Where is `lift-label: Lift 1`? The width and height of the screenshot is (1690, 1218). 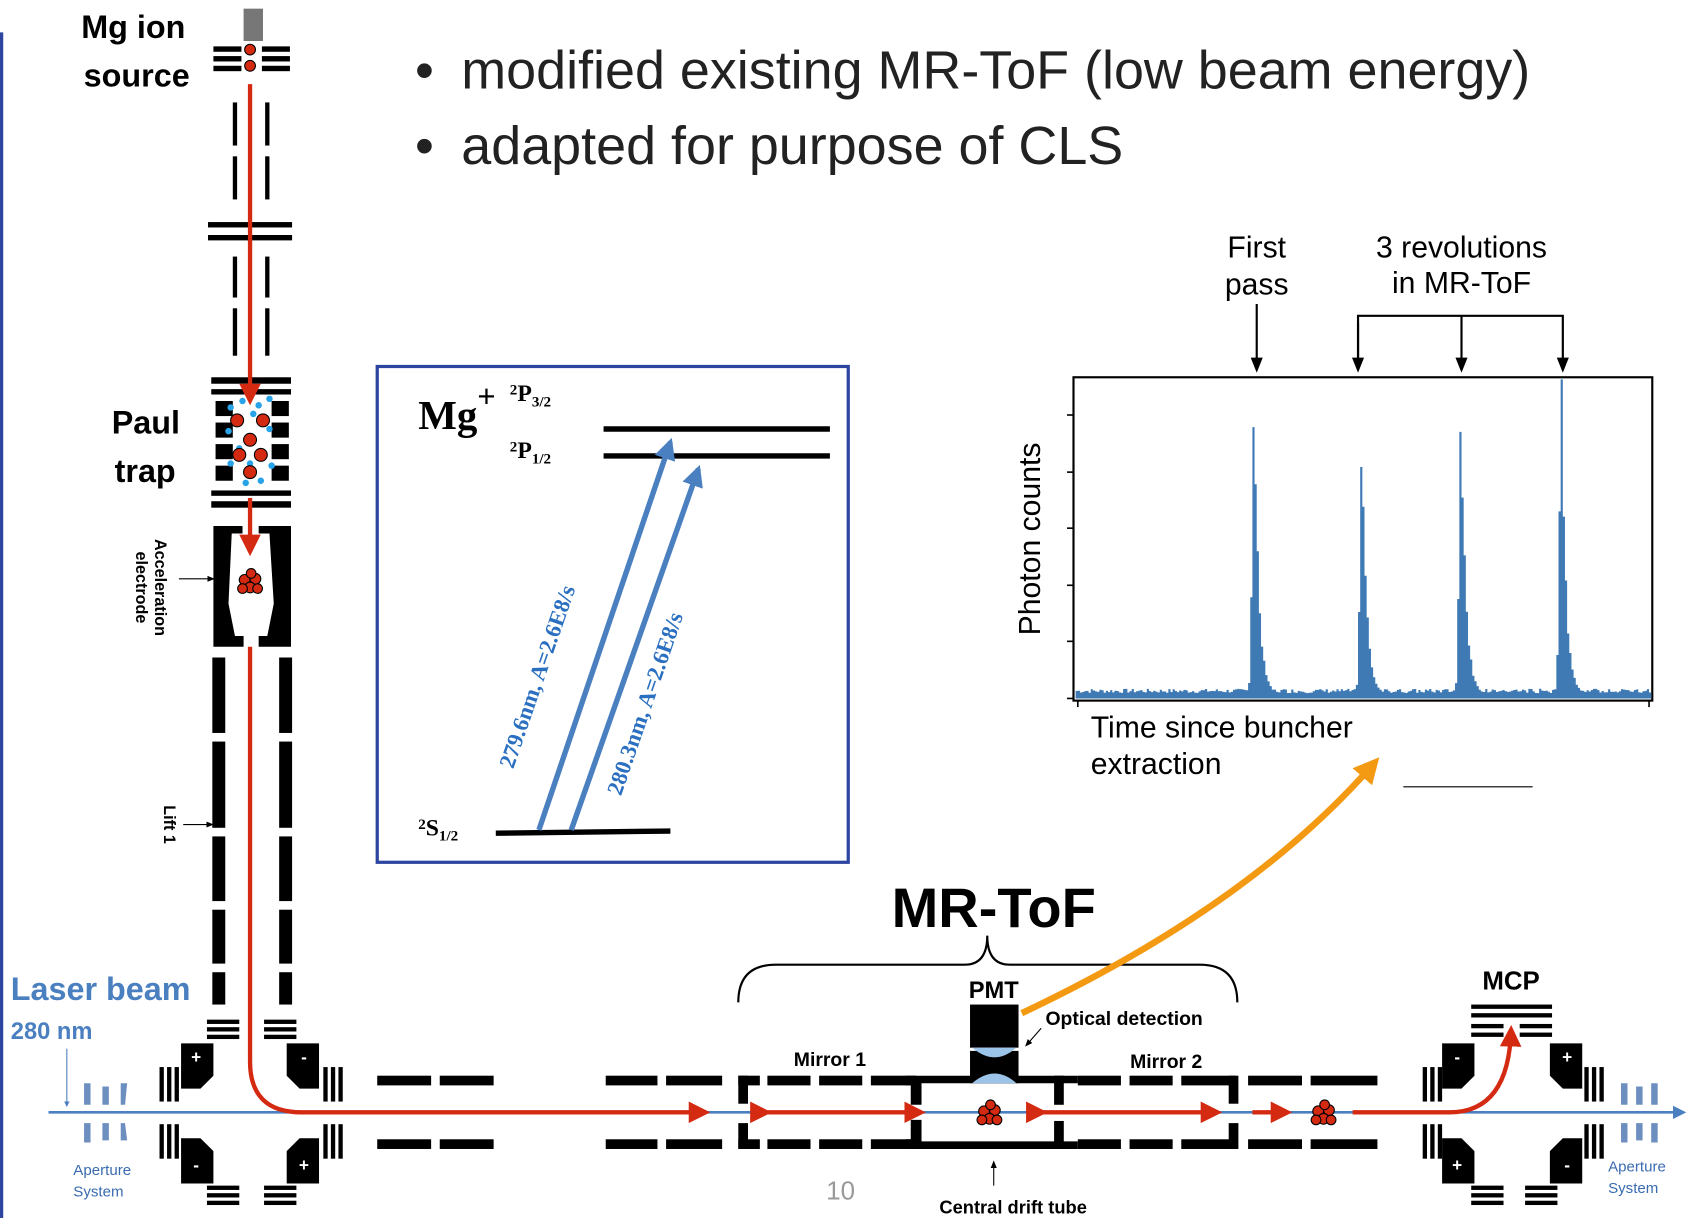 lift-label: Lift 1 is located at coordinates (169, 824).